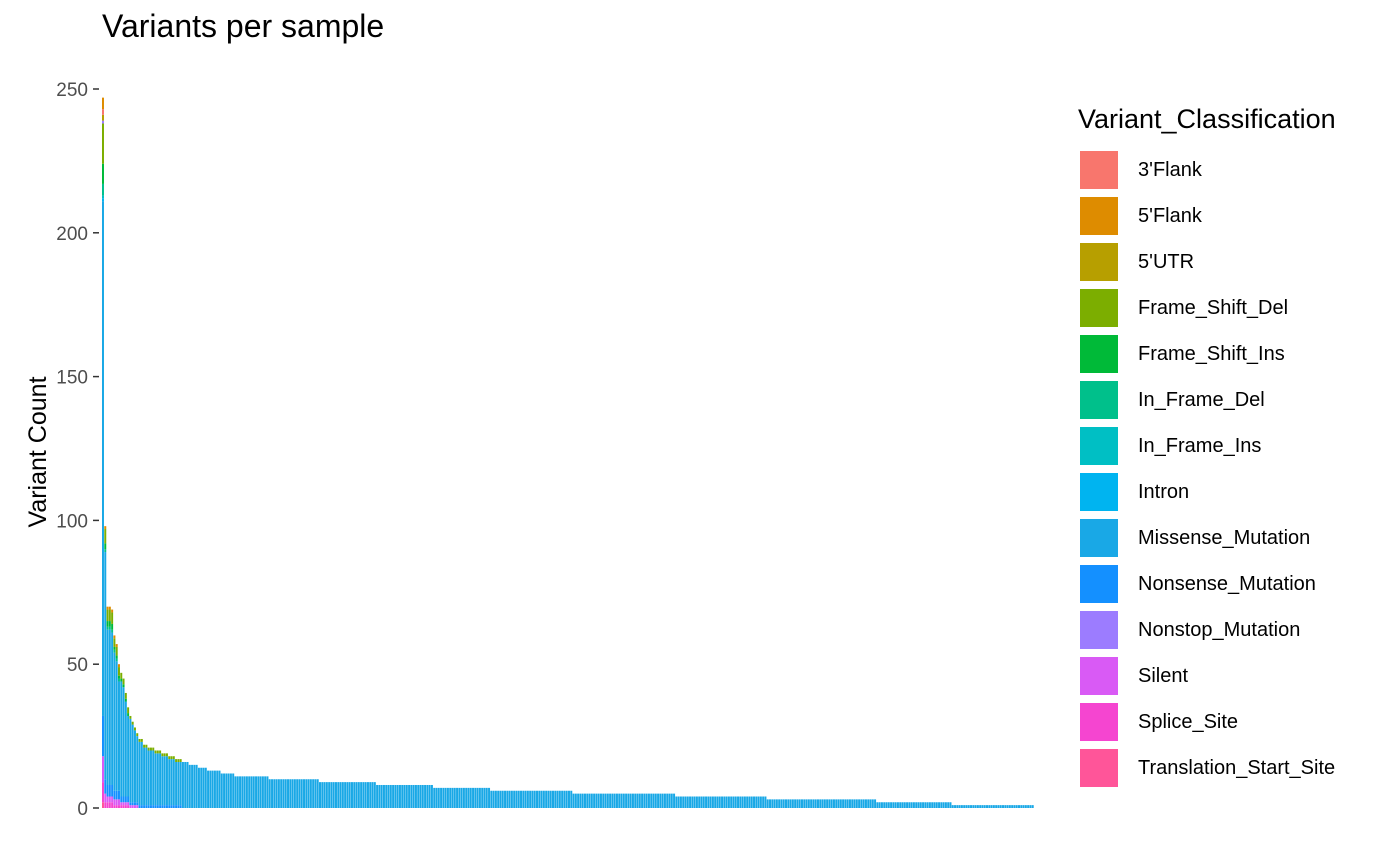 Image resolution: width=1400 pixels, height=865 pixels. Describe the element at coordinates (1188, 721) in the screenshot. I see `legend-label: Splice_Site` at that location.